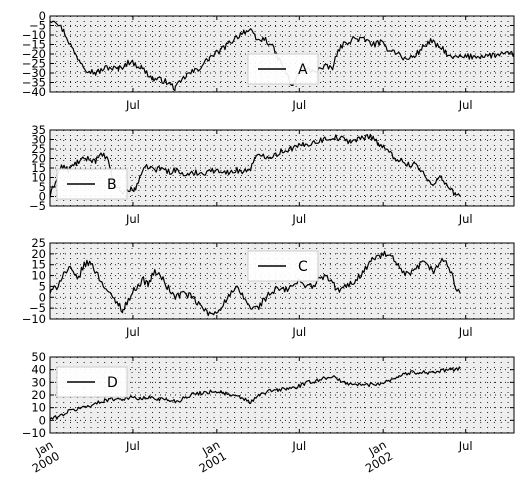 The image size is (524, 496). Describe the element at coordinates (34, 64) in the screenshot. I see `y-tick-label: −25` at that location.